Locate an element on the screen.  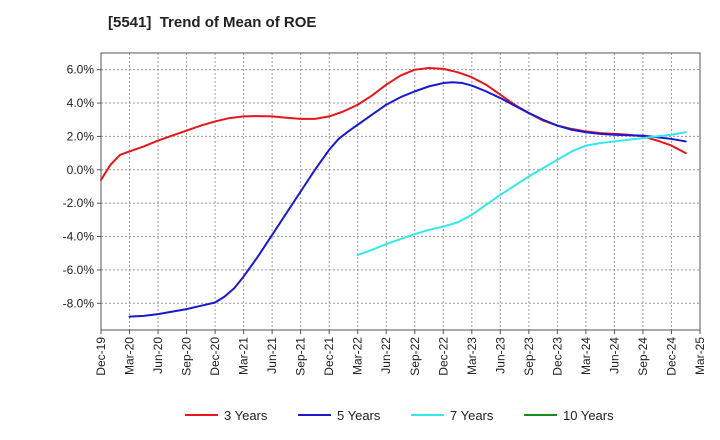
x-tick-label: Sep-21 is located at coordinates (301, 356).